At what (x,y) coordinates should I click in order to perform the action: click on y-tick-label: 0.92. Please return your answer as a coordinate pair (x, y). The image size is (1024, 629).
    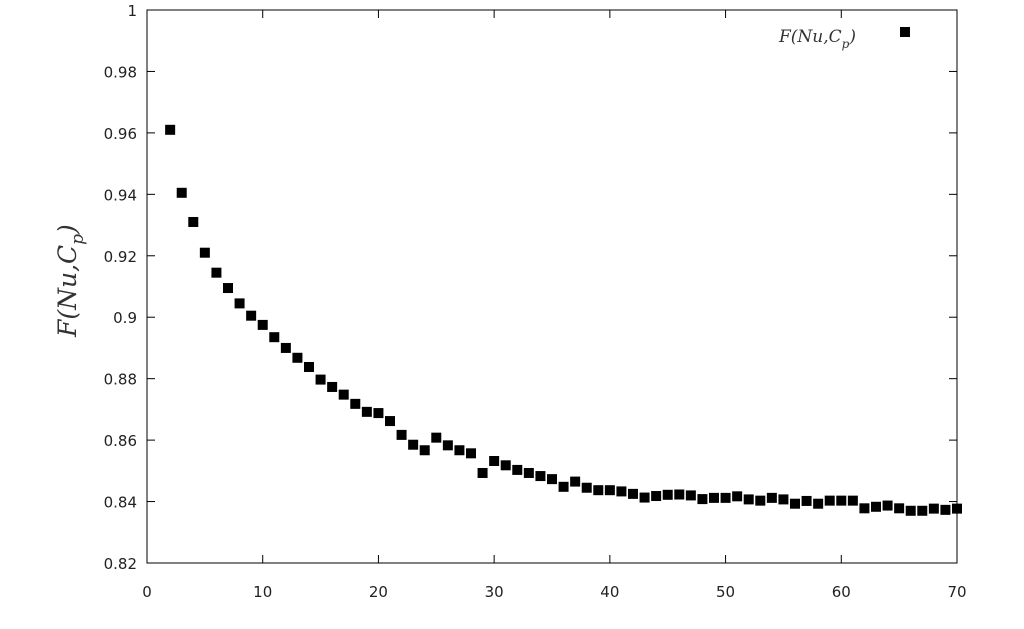
    Looking at the image, I should click on (120, 257).